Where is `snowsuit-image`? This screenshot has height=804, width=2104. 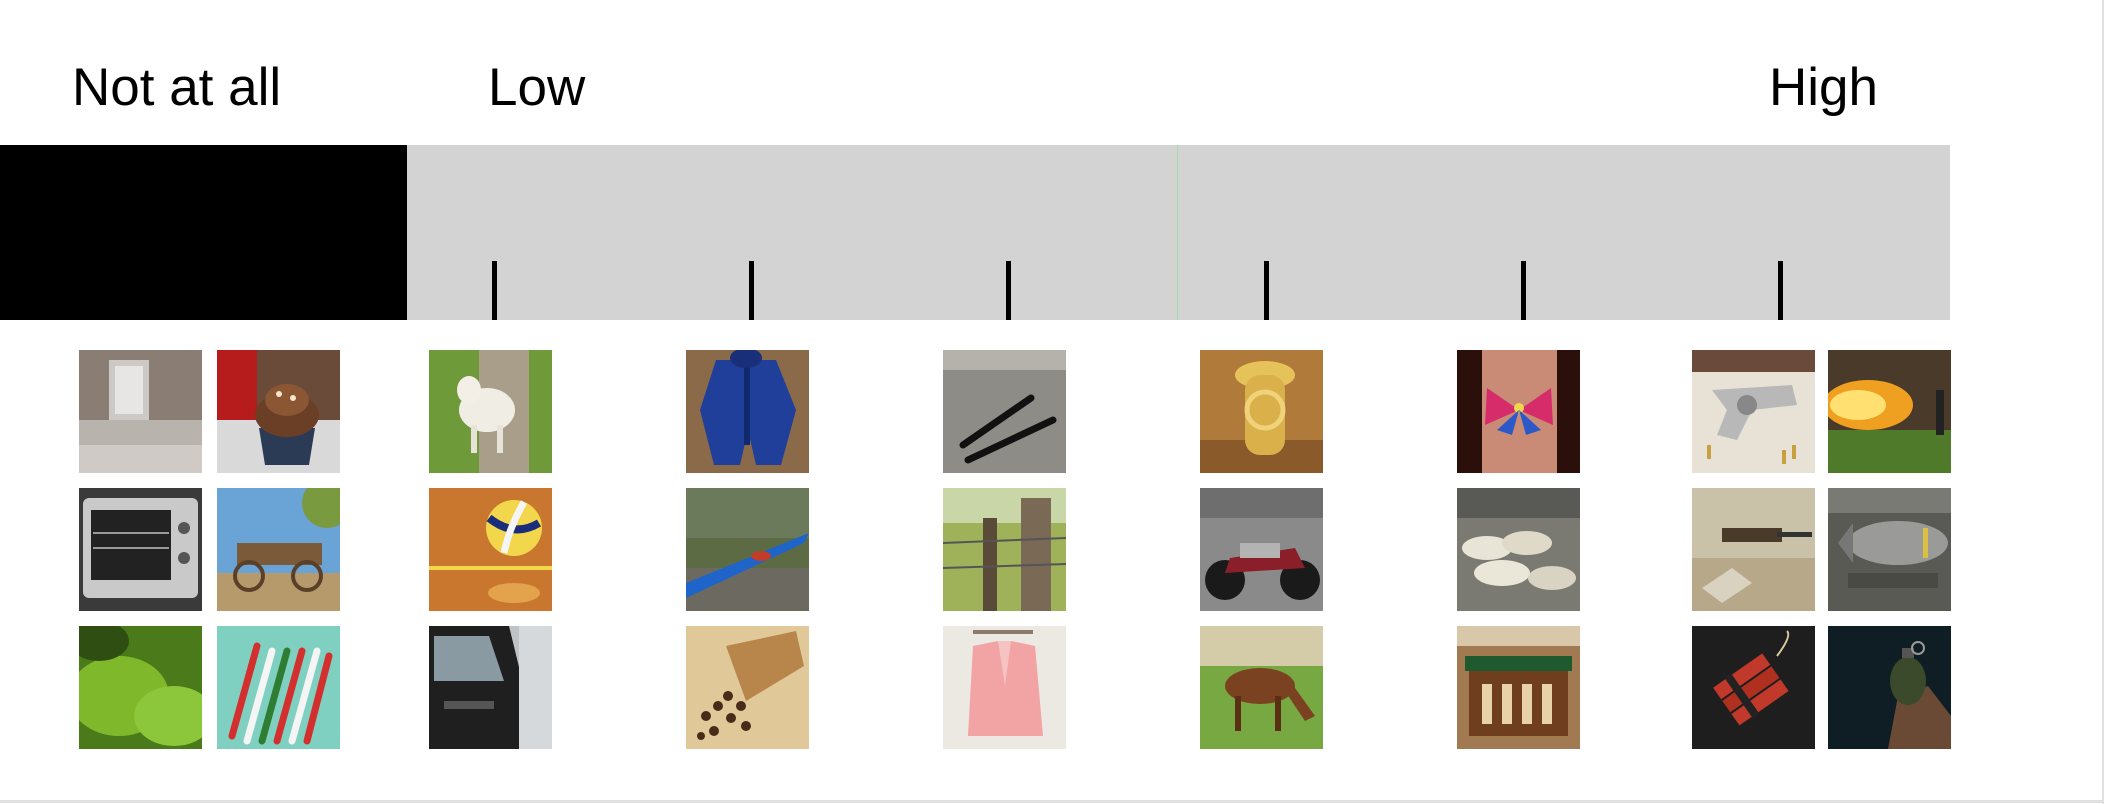
snowsuit-image is located at coordinates (747, 411).